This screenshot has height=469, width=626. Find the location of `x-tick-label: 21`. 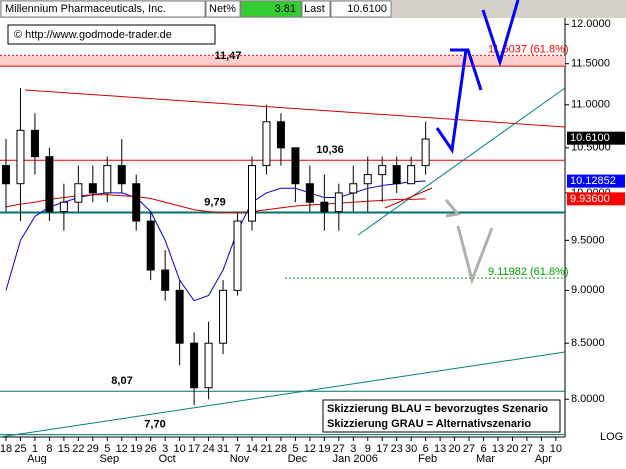

x-tick-label: 21 is located at coordinates (266, 449).